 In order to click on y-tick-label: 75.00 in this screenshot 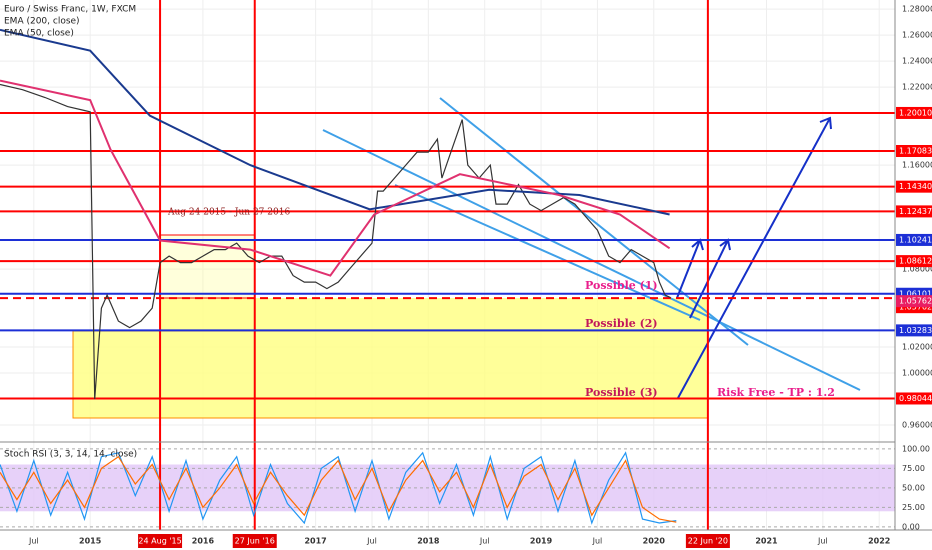, I will do `click(913, 468)`.